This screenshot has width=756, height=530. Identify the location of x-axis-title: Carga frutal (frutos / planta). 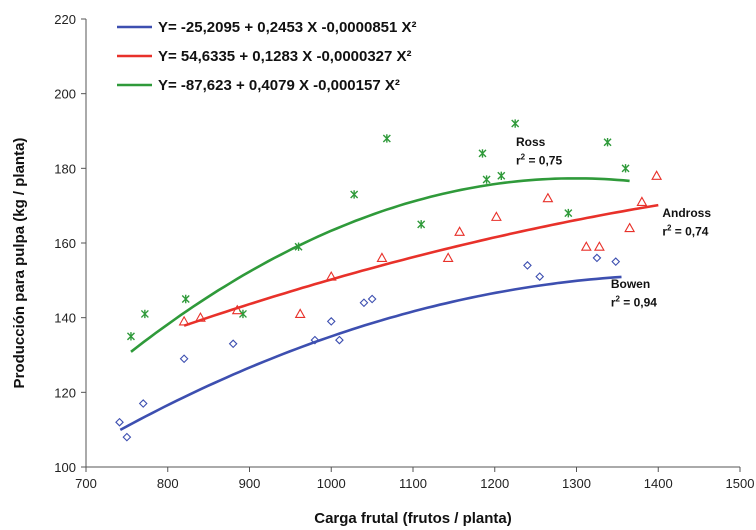
(413, 518).